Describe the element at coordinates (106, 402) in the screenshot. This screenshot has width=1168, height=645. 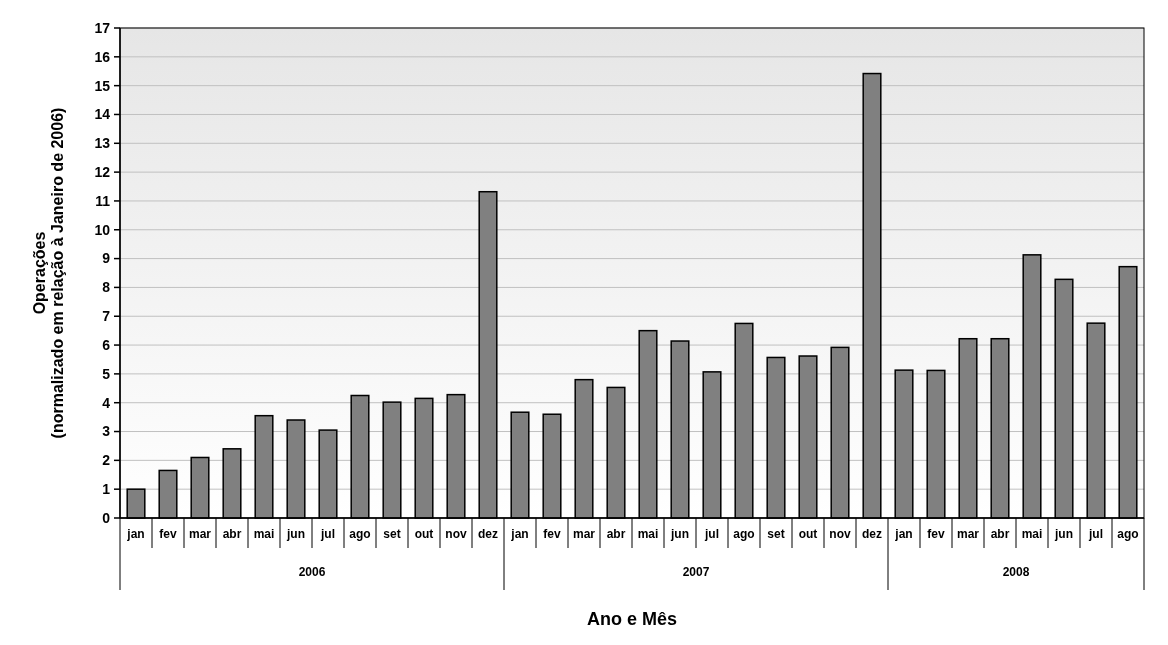
I see `y-tick-label: 4` at that location.